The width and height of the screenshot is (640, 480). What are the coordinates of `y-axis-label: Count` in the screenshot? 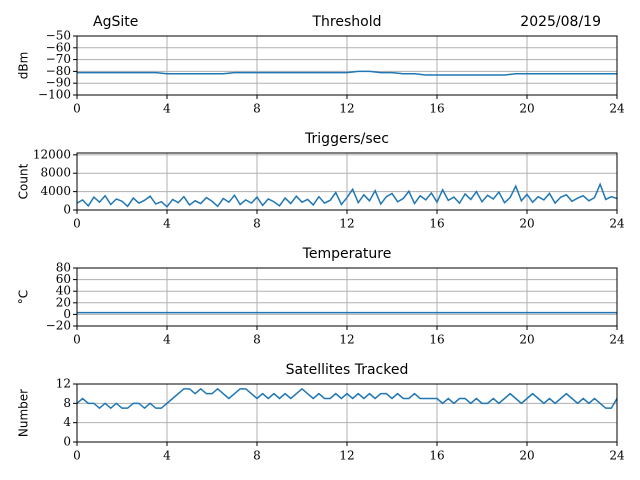 It's located at (24, 181).